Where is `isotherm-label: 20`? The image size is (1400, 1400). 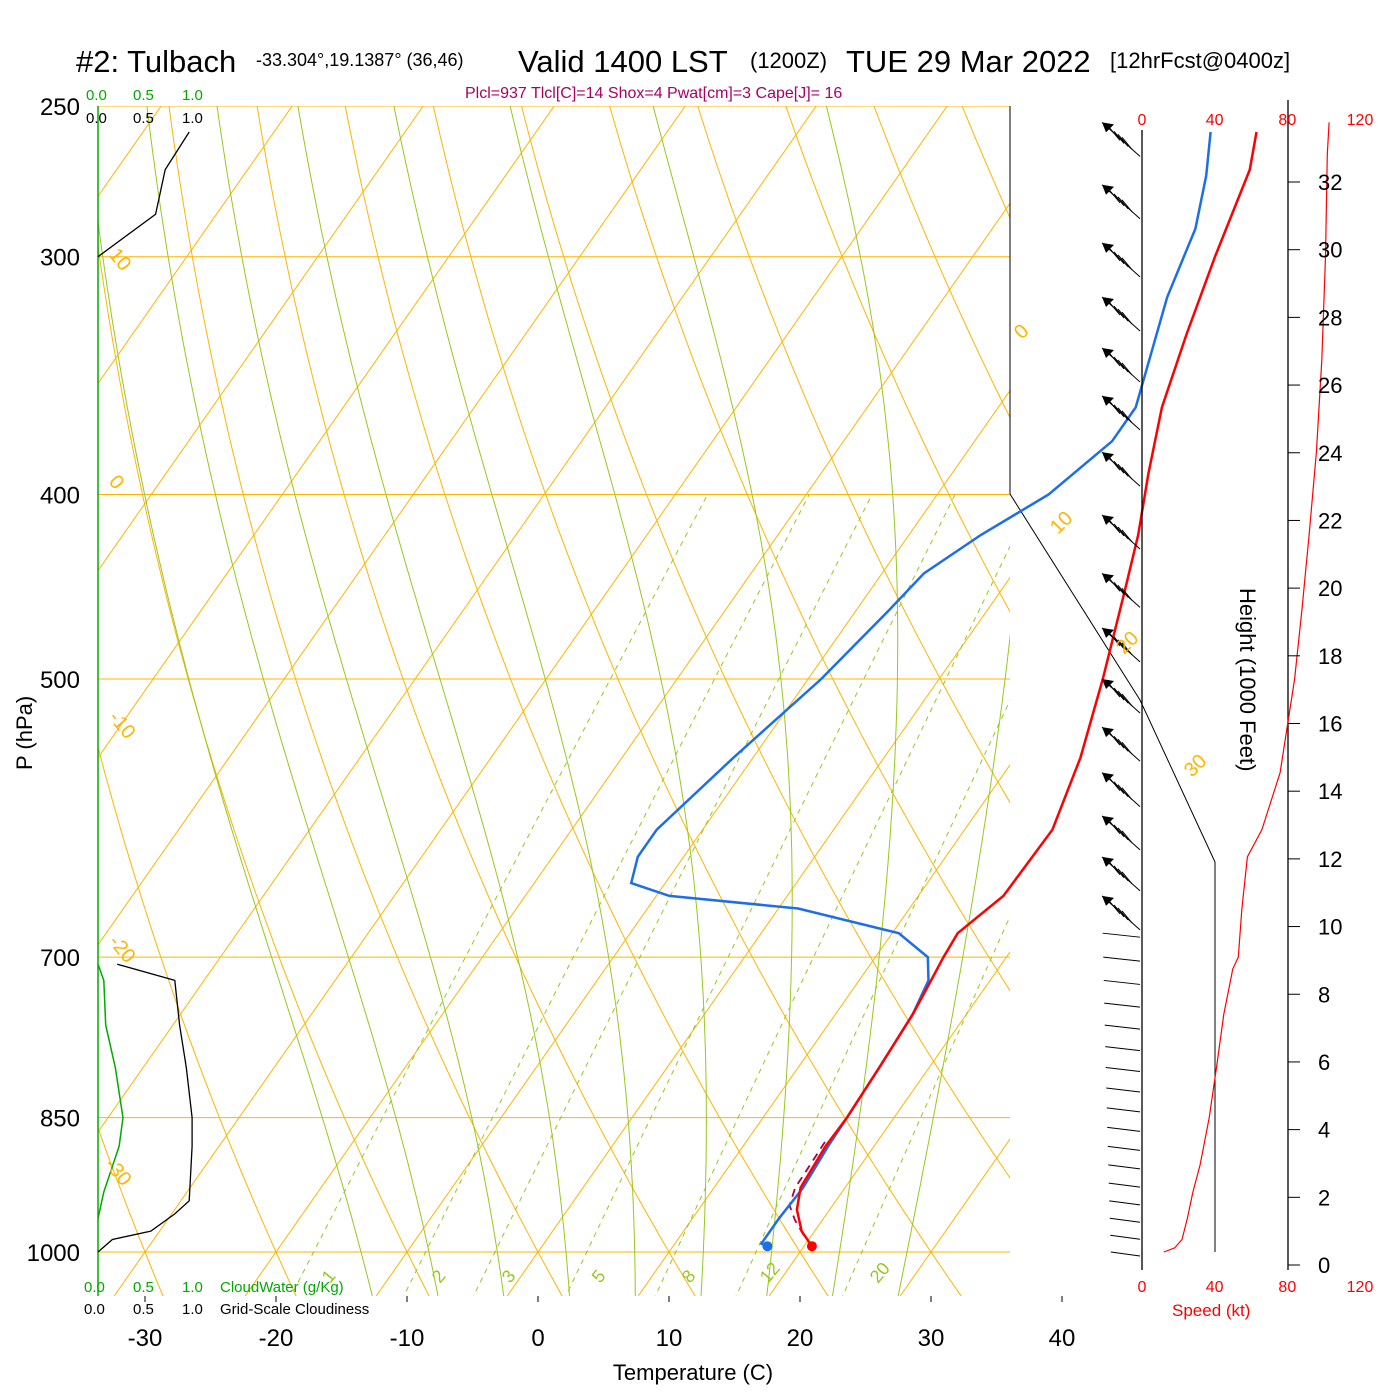 isotherm-label: 20 is located at coordinates (1127, 642).